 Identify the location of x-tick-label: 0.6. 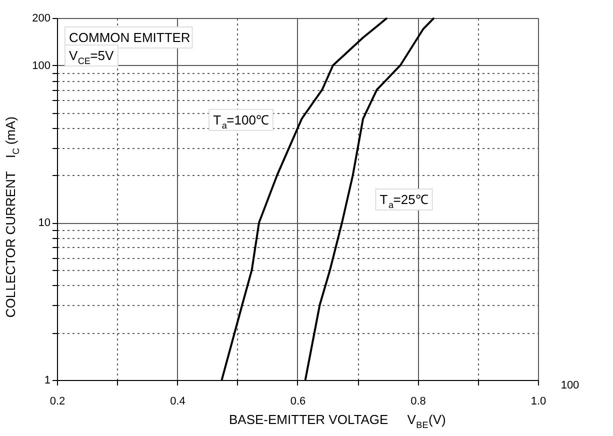
(298, 402).